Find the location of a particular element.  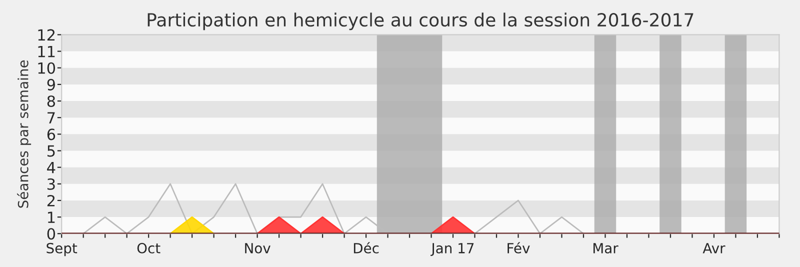

y-axis-title: Séances par semaine is located at coordinates (24, 134).